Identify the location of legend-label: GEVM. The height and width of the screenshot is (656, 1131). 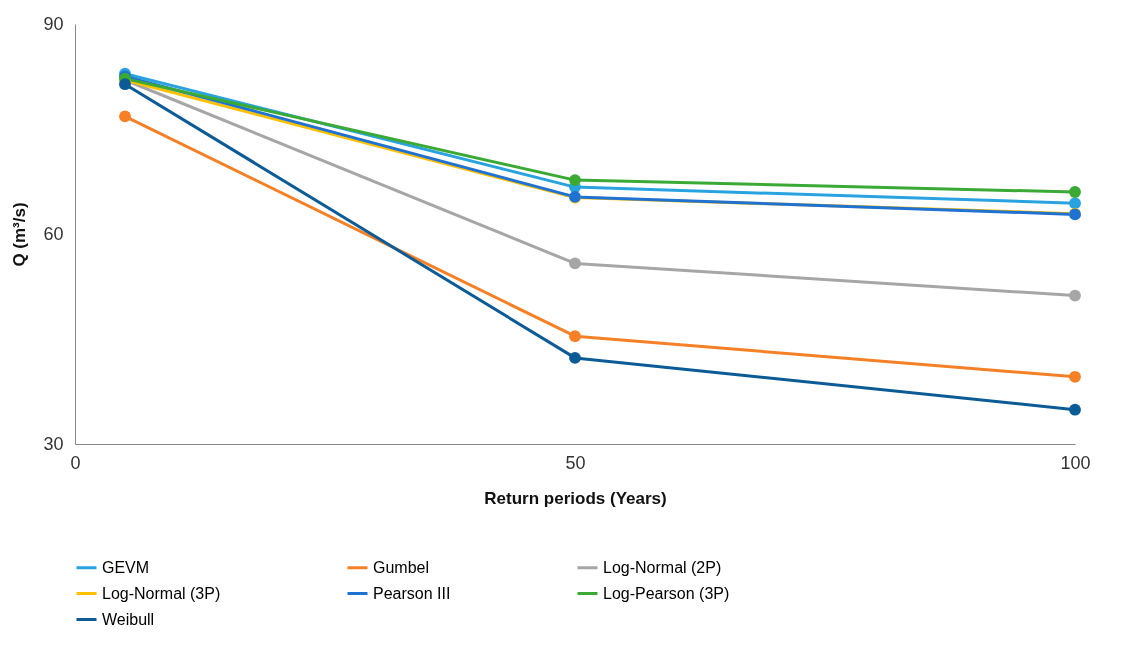
(126, 567).